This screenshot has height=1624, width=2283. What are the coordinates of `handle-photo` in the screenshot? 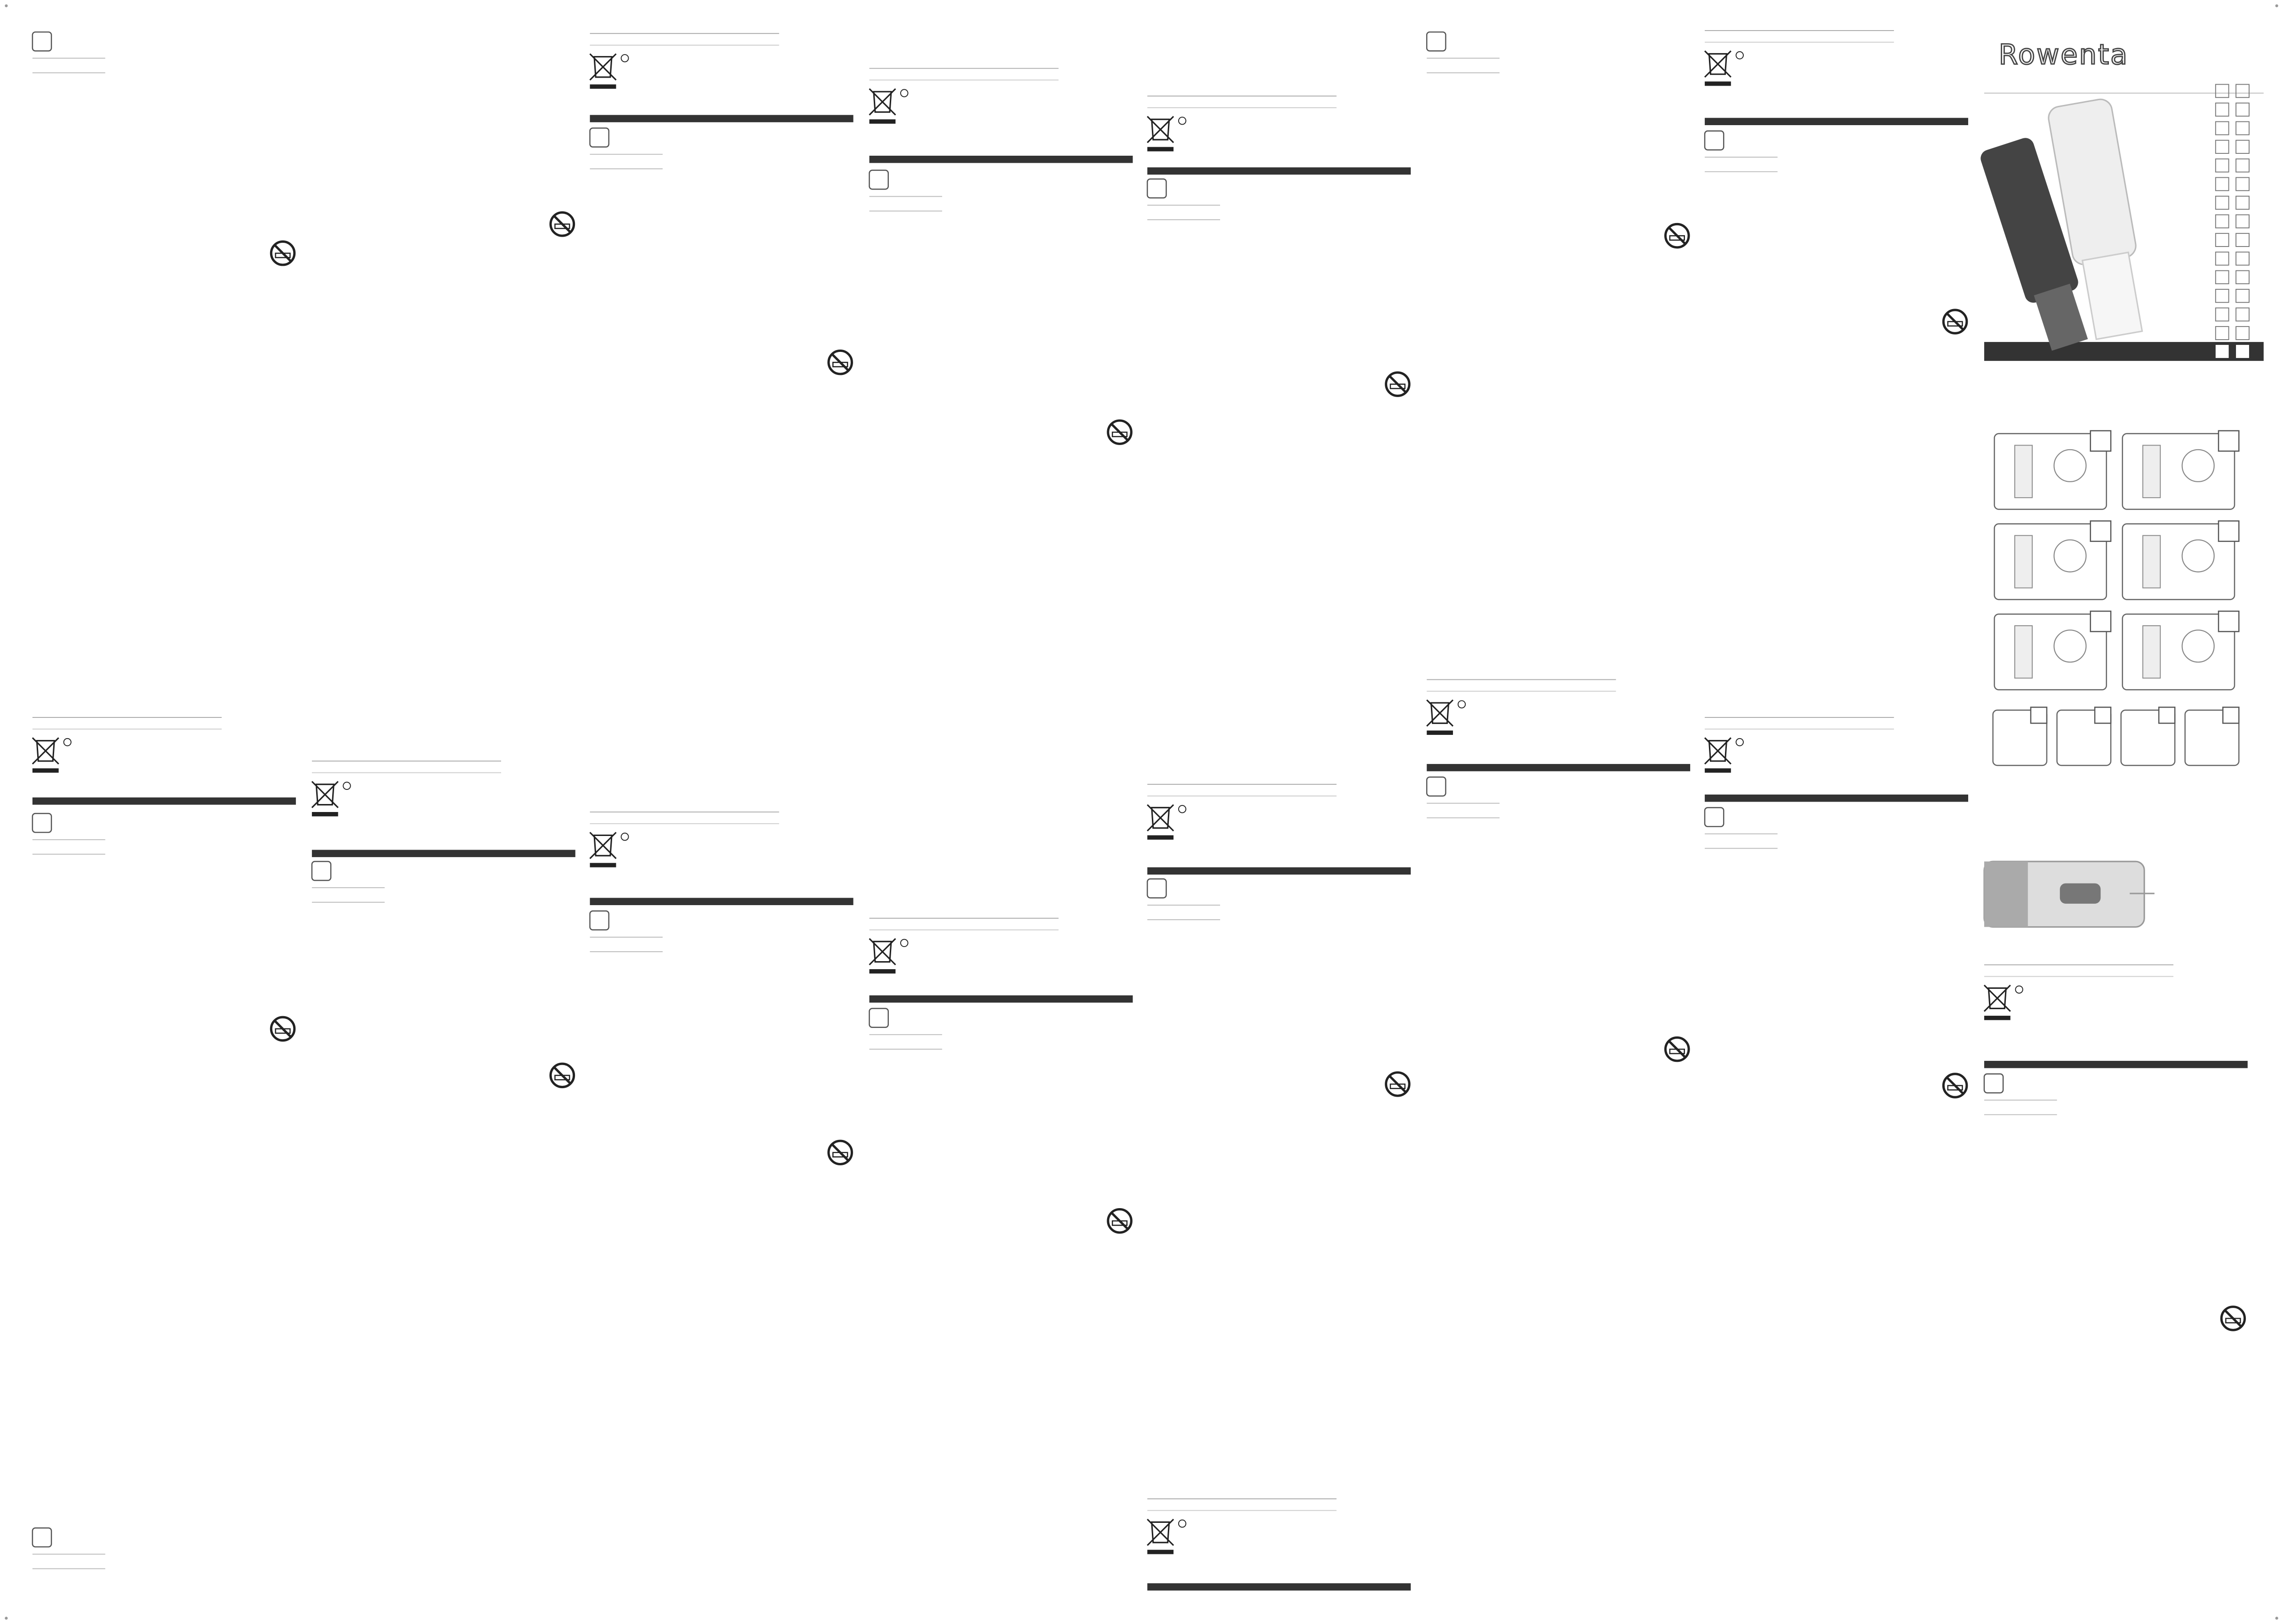 It's located at (2069, 894).